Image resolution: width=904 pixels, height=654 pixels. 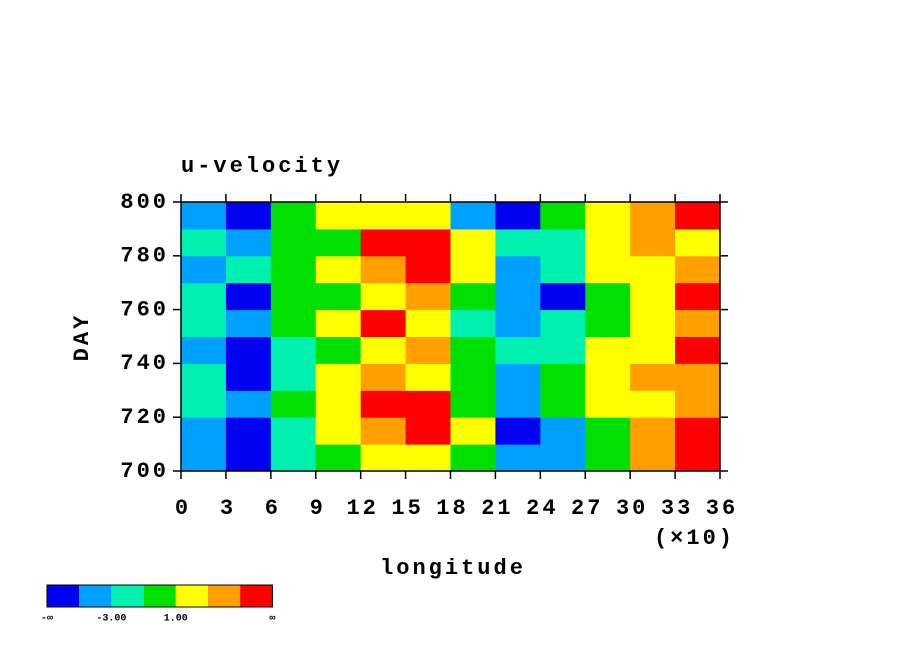 I want to click on x-tick-label: 9, so click(x=318, y=508).